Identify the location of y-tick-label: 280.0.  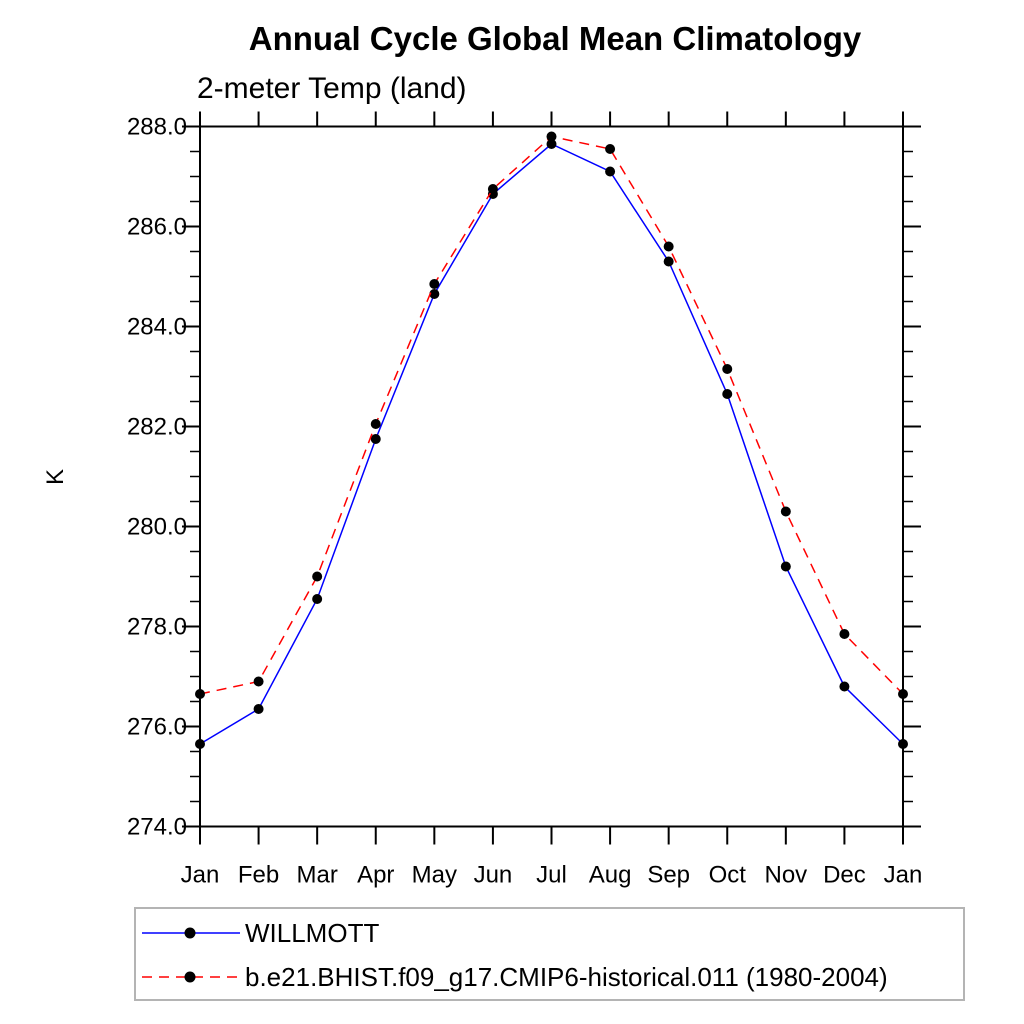
(157, 527).